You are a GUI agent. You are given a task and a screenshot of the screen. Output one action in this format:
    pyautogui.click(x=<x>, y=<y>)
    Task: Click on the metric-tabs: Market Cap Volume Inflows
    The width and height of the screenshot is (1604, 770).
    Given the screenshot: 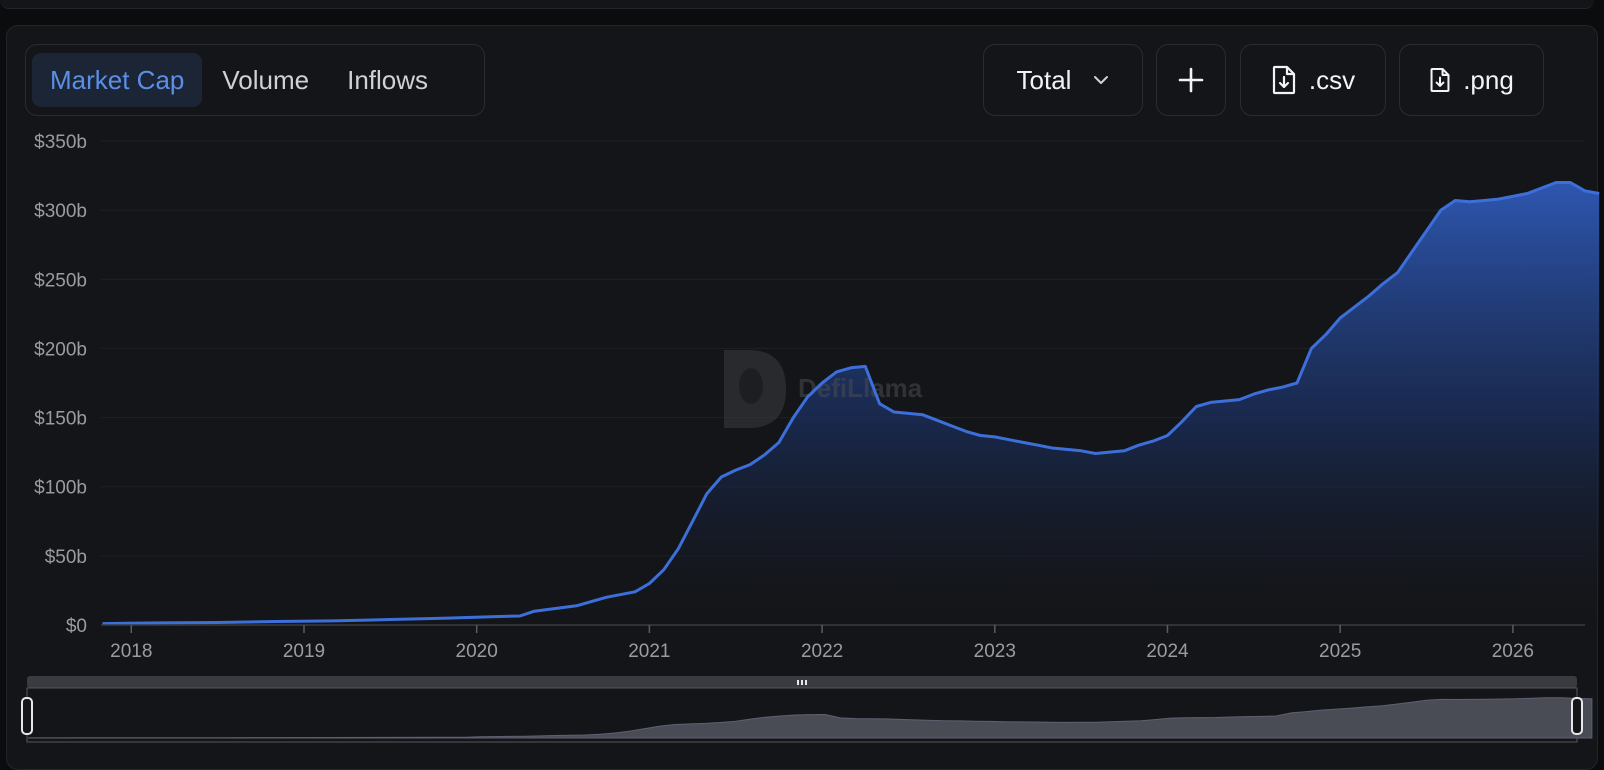 What is the action you would take?
    pyautogui.click(x=255, y=80)
    